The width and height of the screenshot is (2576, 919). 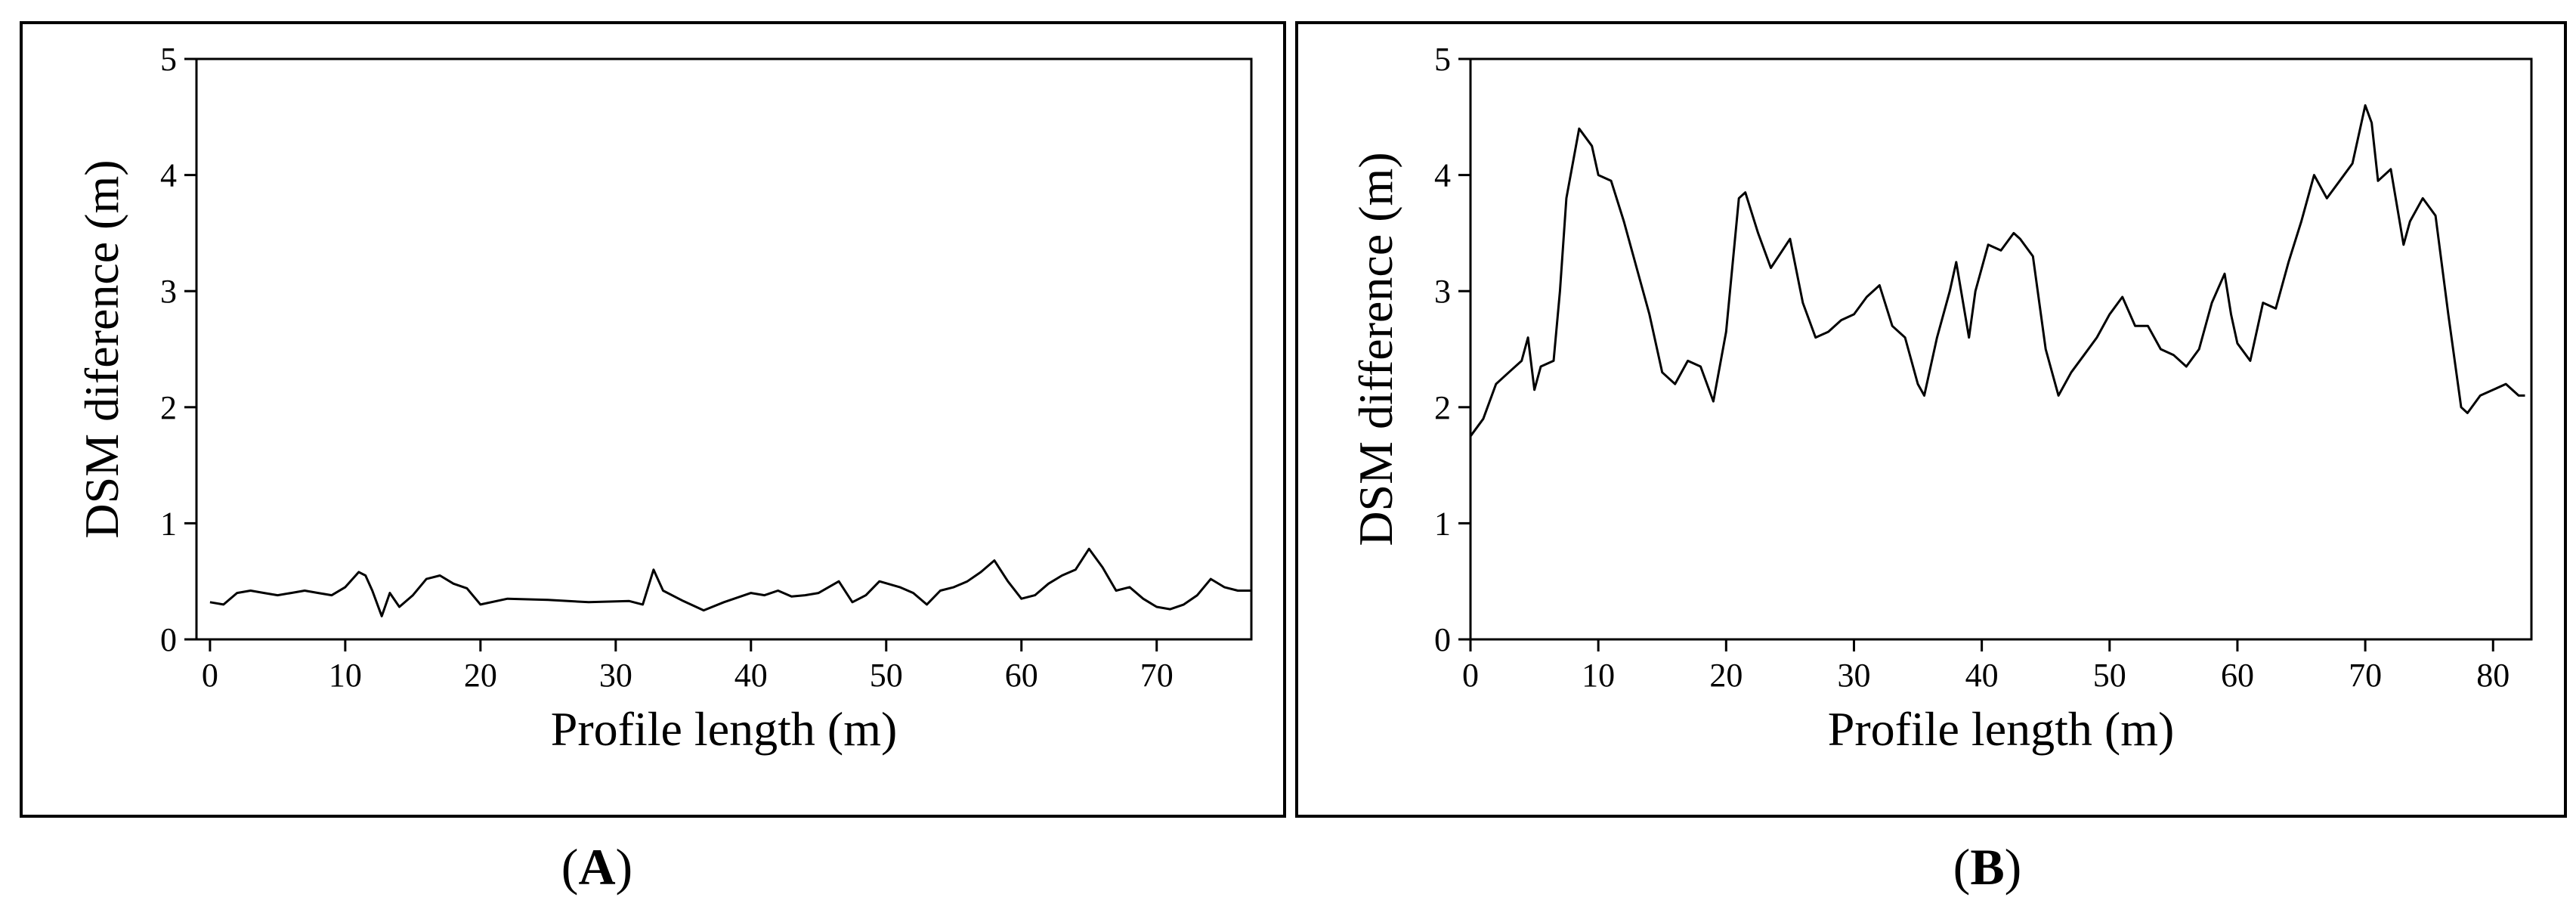 I want to click on panel-a-caption: (A), so click(x=597, y=867).